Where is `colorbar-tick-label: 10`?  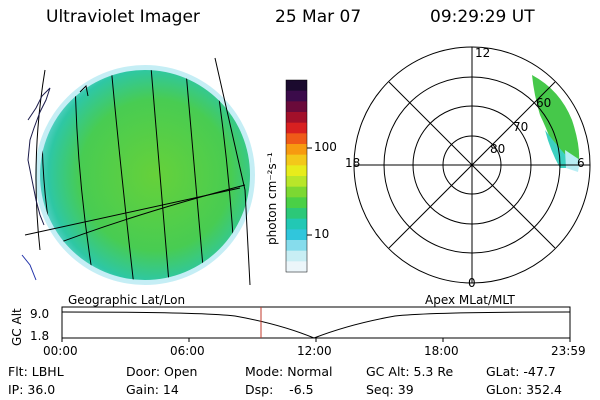 colorbar-tick-label: 10 is located at coordinates (322, 234).